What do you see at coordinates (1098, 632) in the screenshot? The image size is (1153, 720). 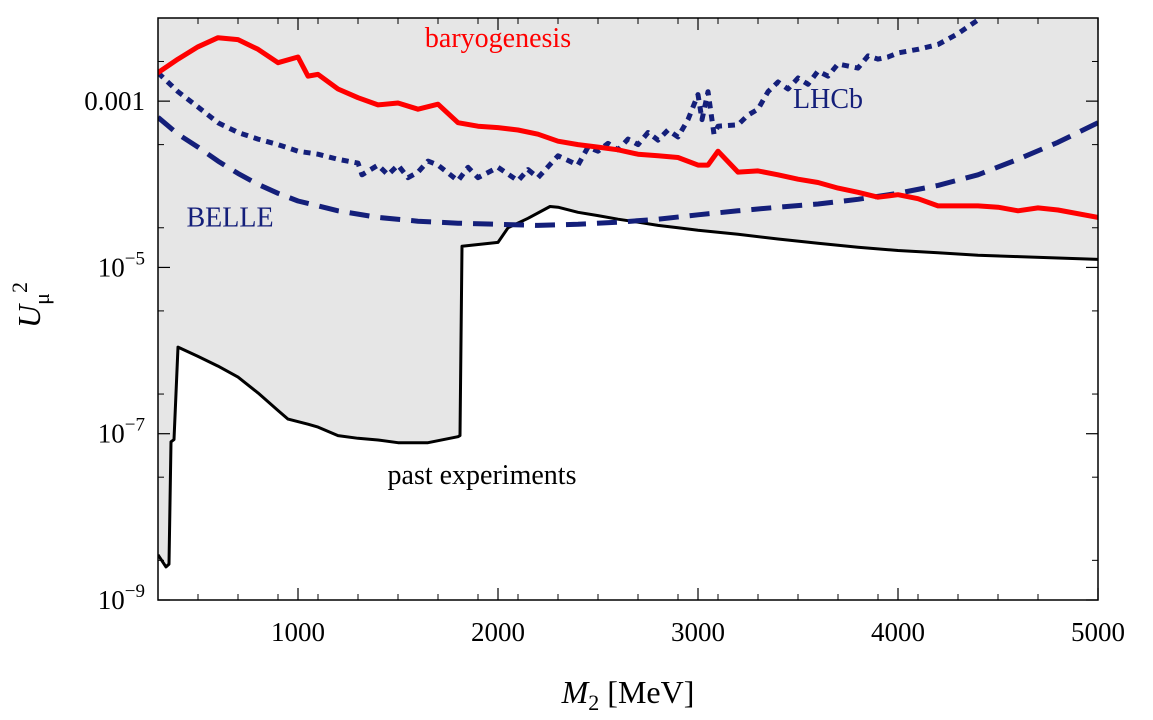 I see `x-tick-label: 5000` at bounding box center [1098, 632].